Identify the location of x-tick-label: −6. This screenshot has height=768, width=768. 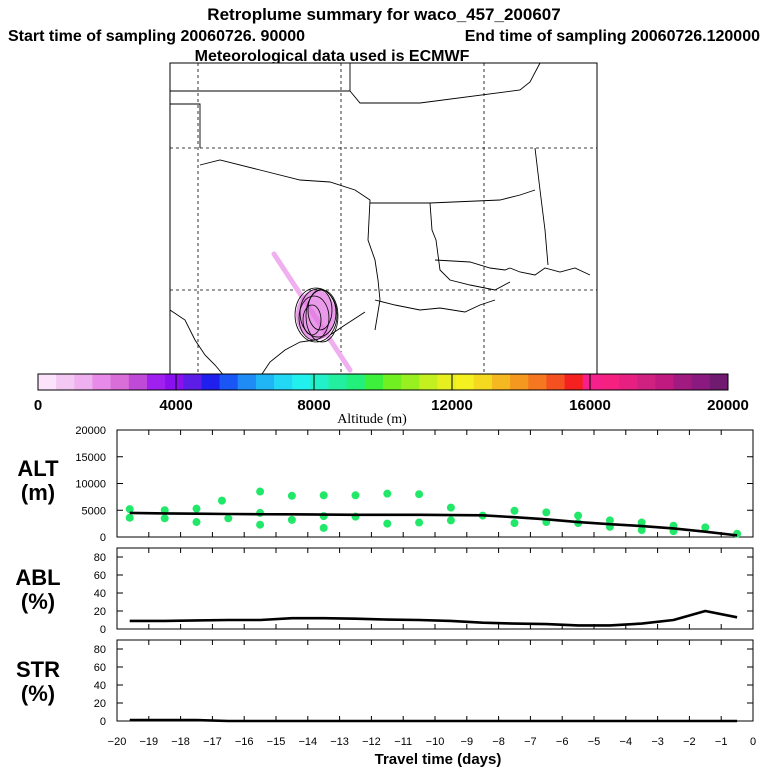
(562, 742).